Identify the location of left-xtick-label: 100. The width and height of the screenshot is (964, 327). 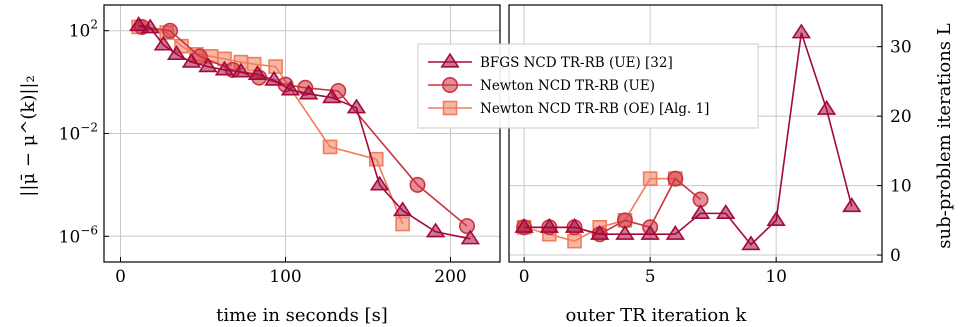
(285, 277).